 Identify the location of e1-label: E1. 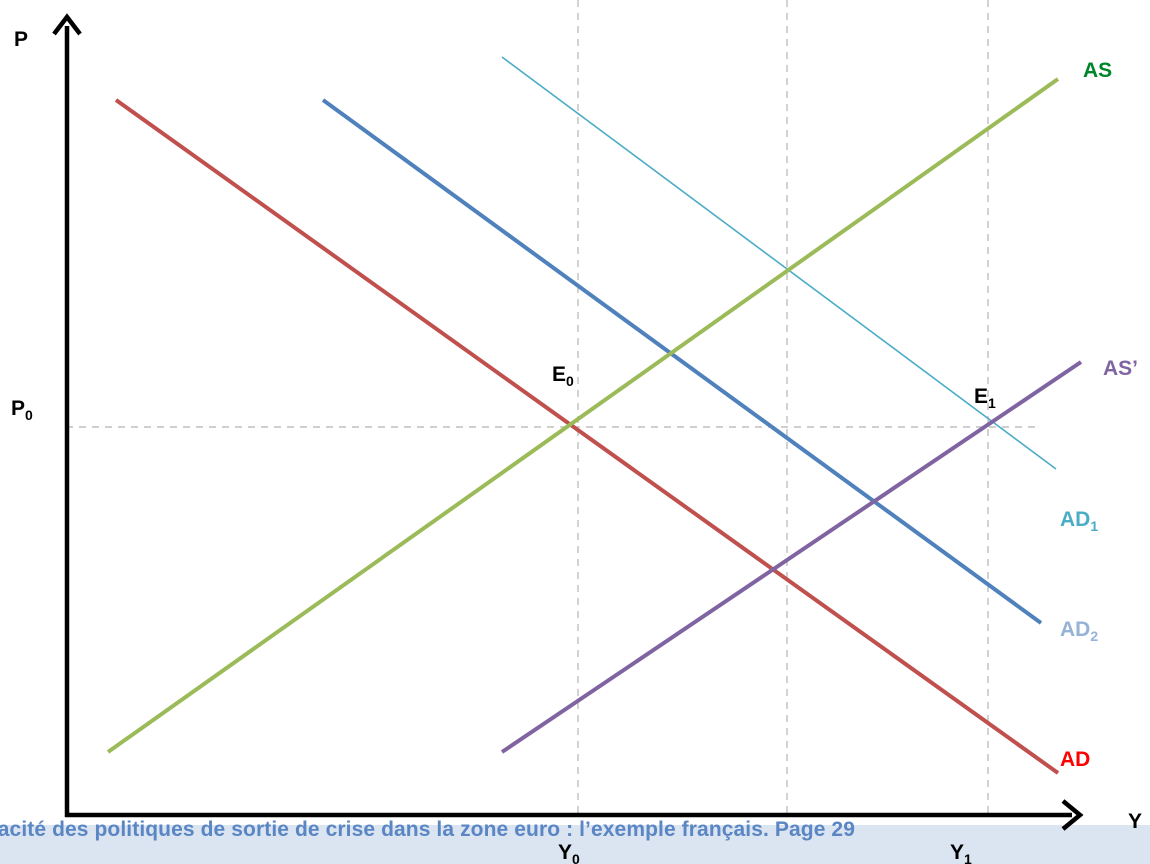
(985, 398).